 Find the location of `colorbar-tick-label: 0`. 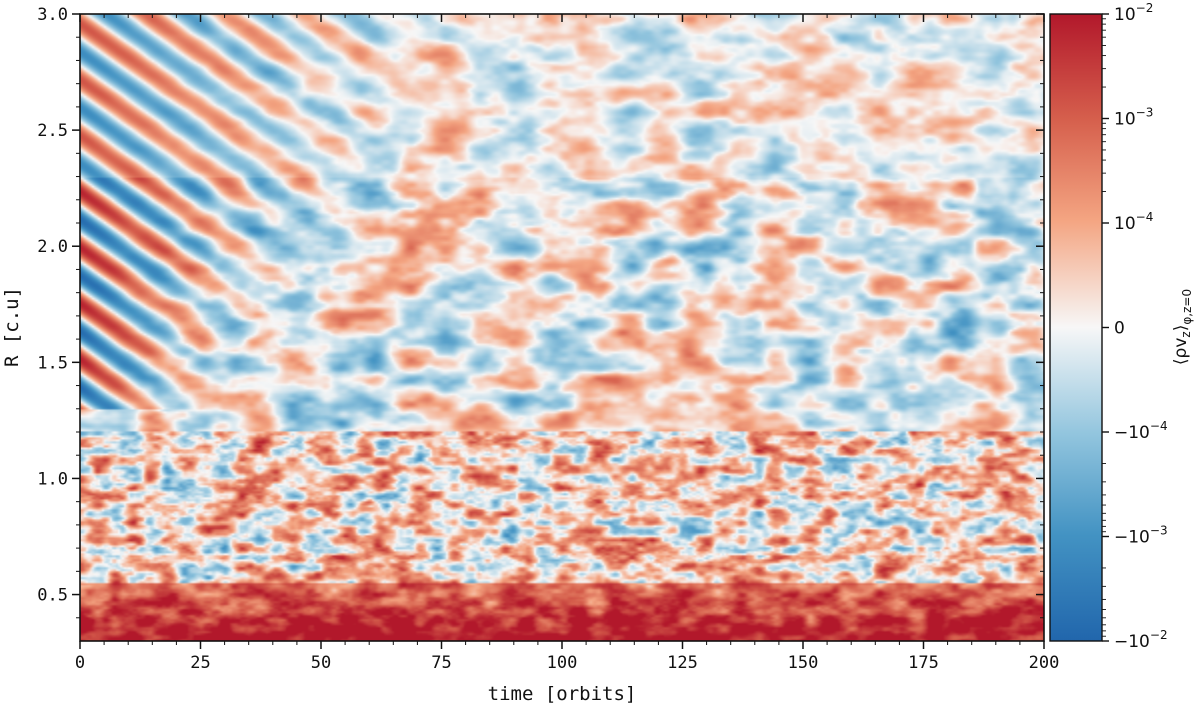

colorbar-tick-label: 0 is located at coordinates (1119, 329).